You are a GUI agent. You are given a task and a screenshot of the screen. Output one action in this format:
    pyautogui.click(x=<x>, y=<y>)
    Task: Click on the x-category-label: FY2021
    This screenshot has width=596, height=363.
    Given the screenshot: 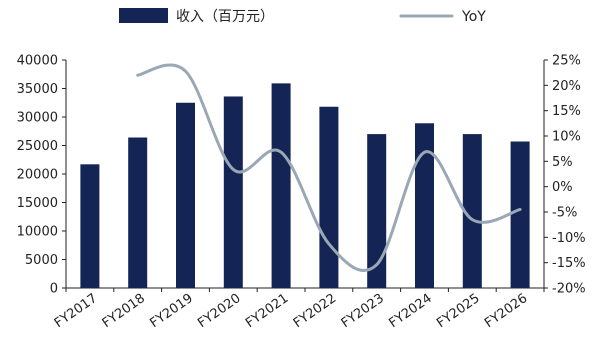 What is the action you would take?
    pyautogui.click(x=267, y=311)
    